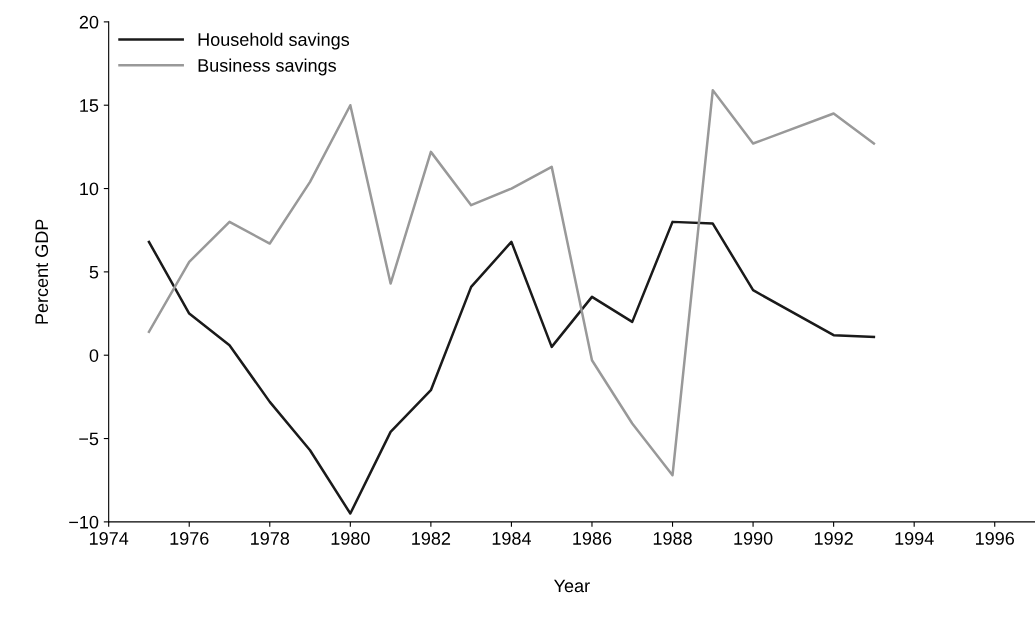  What do you see at coordinates (431, 538) in the screenshot?
I see `x-tick-label: 1982` at bounding box center [431, 538].